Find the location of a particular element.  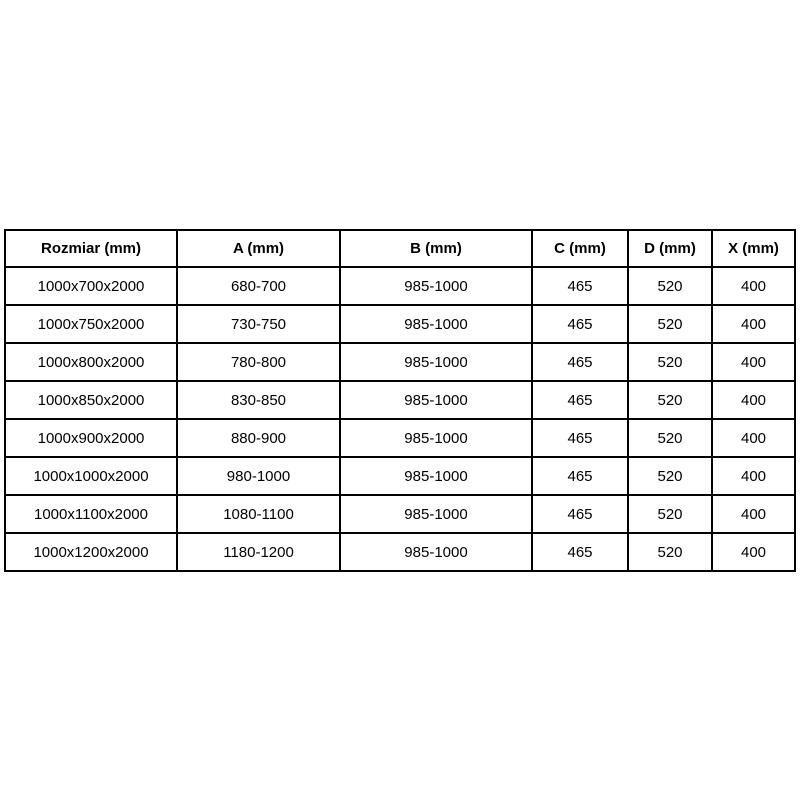

table-cell: 980-1000 is located at coordinates (258, 476).